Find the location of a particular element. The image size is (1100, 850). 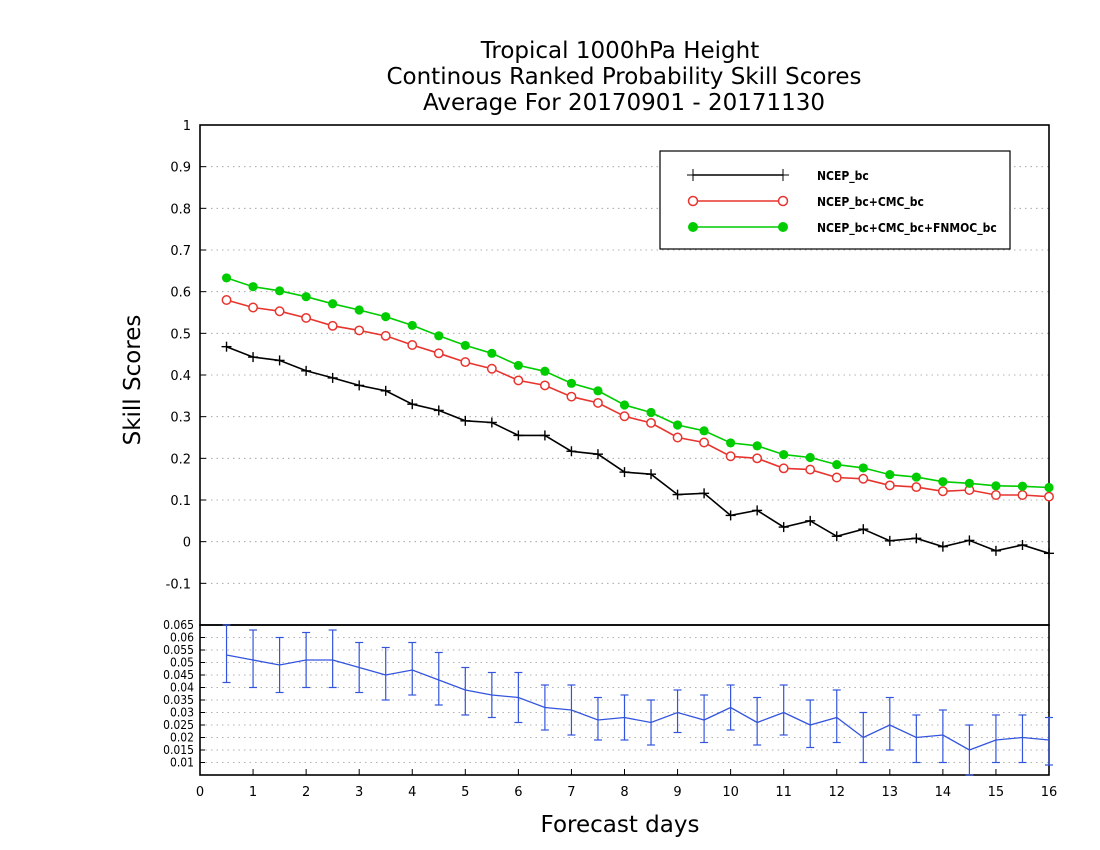

spread-y-tick-label: 0.04 is located at coordinates (182, 688).